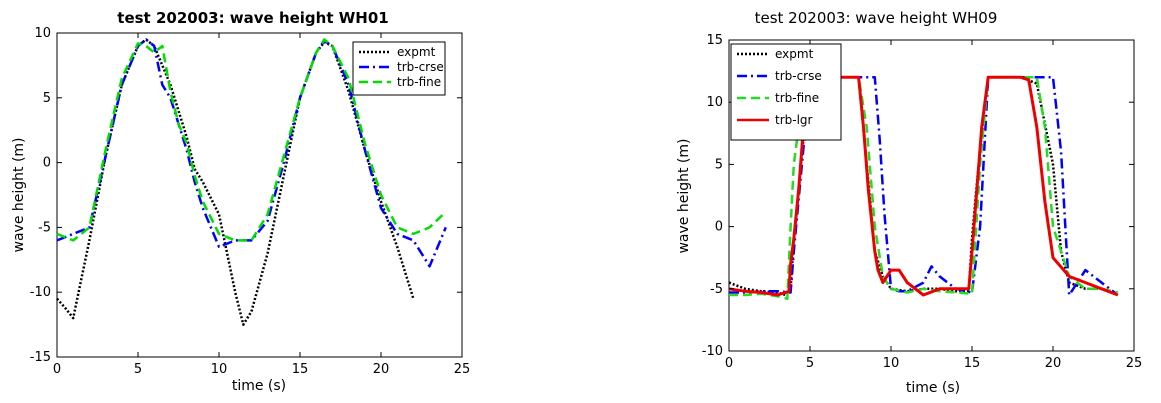 Image resolution: width=1161 pixels, height=403 pixels. What do you see at coordinates (794, 120) in the screenshot?
I see `legend-label: trb-lgr` at bounding box center [794, 120].